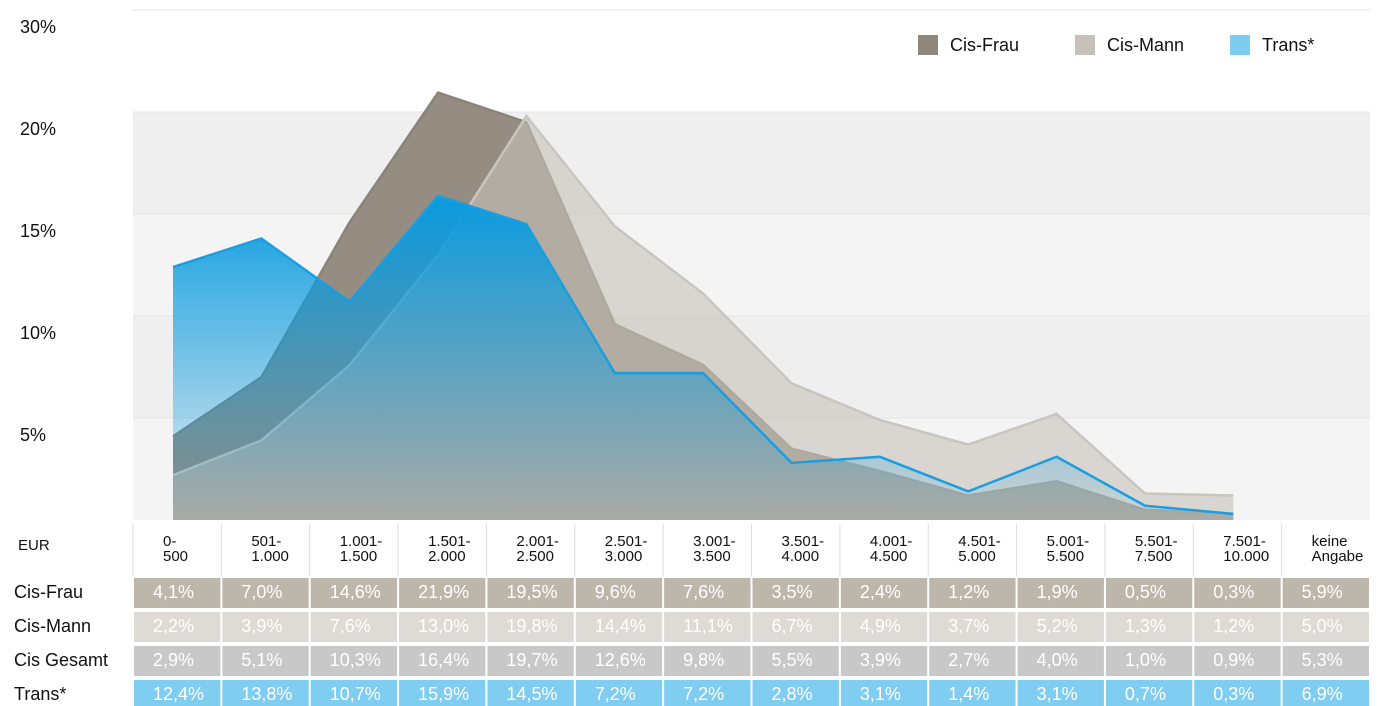  I want to click on x-tick-label-line: 4.501-, so click(979, 541).